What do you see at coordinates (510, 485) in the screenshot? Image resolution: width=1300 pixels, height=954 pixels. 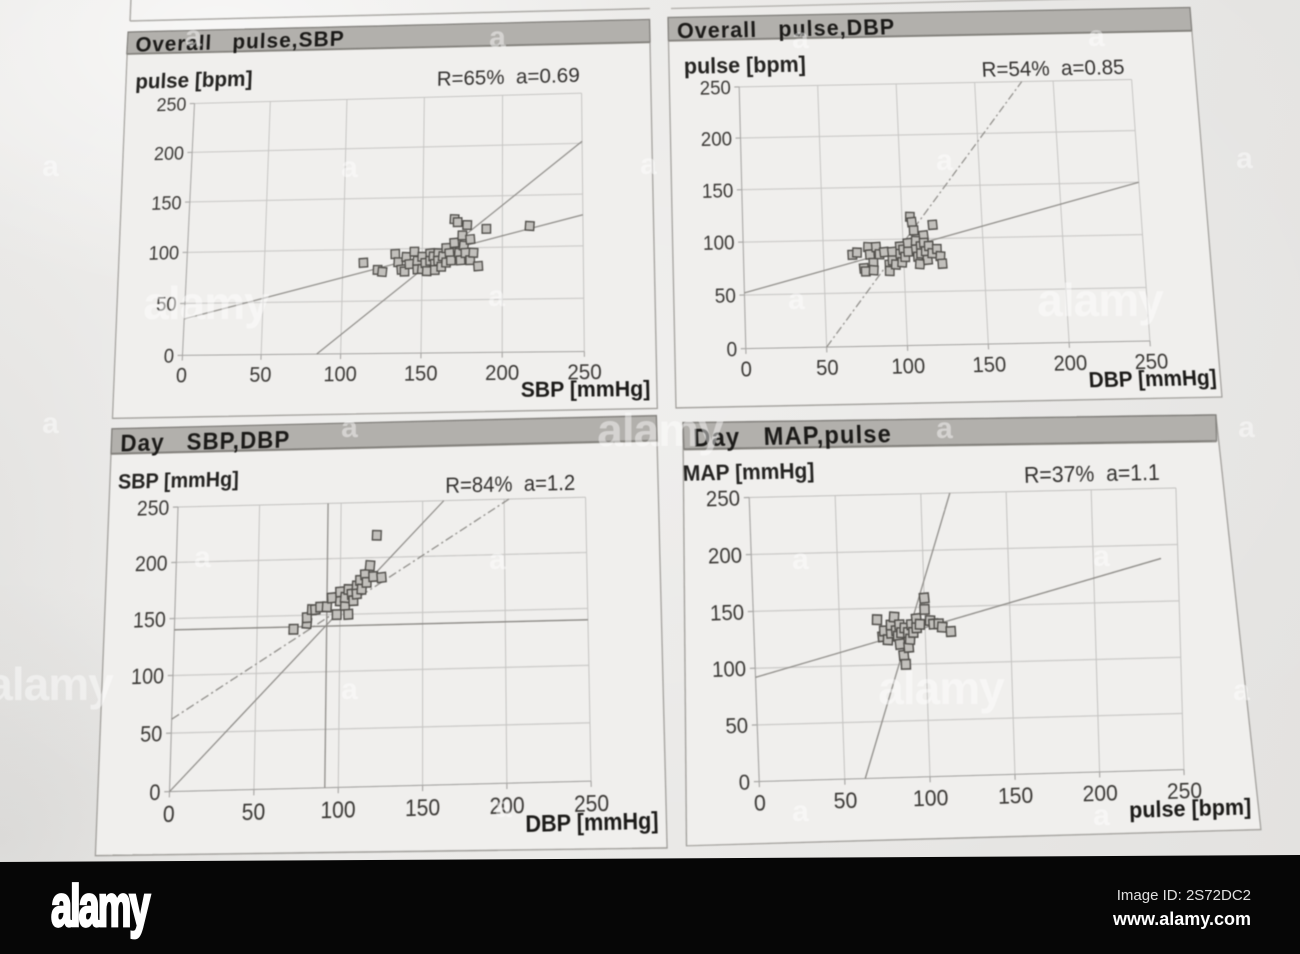 I see `svg-text: R=84% a=1.2` at bounding box center [510, 485].